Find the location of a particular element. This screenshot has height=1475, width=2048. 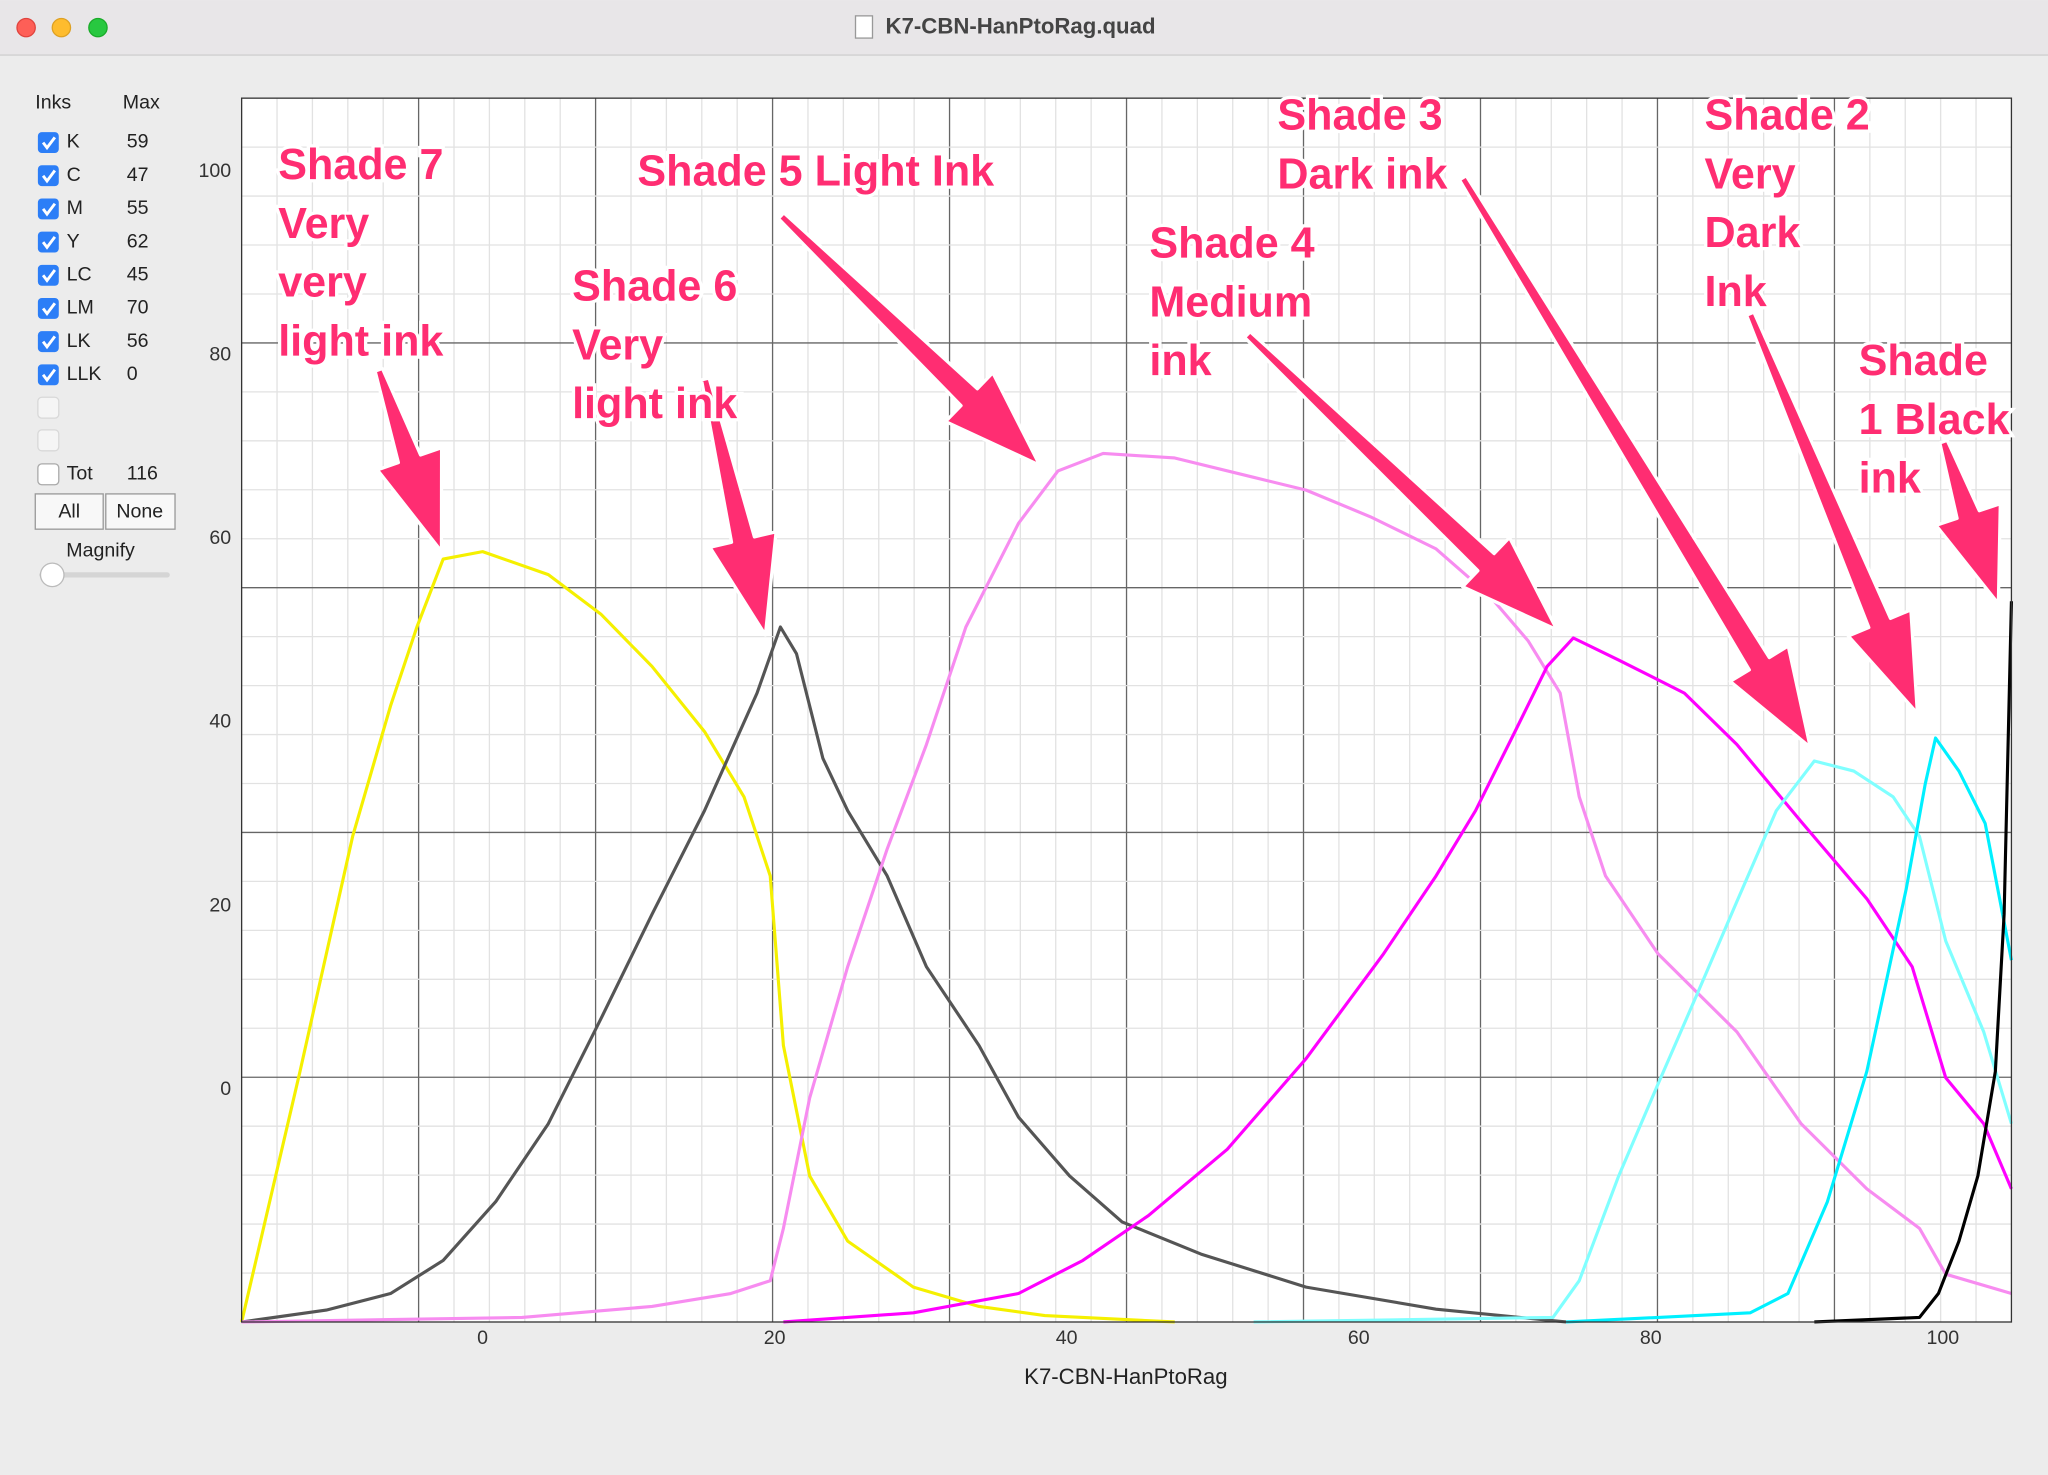

title-bar is located at coordinates (1024, 28).